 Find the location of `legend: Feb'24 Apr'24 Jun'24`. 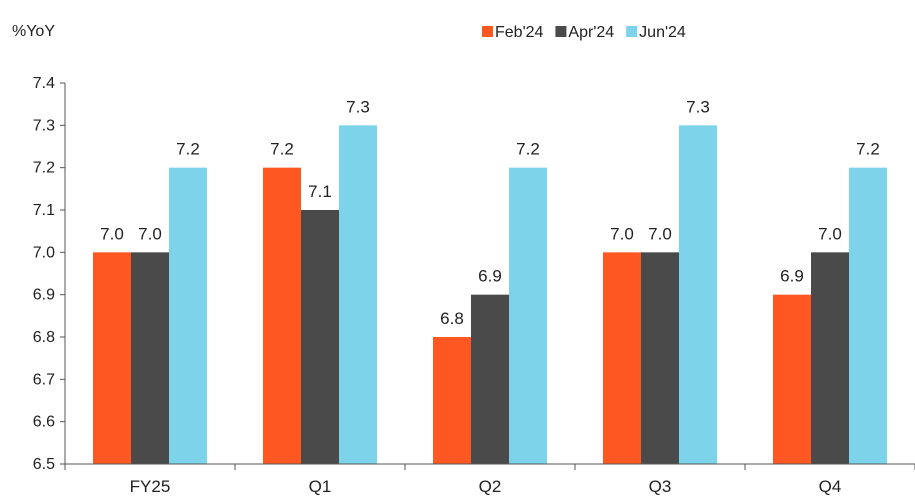

legend: Feb'24 Apr'24 Jun'24 is located at coordinates (584, 32).